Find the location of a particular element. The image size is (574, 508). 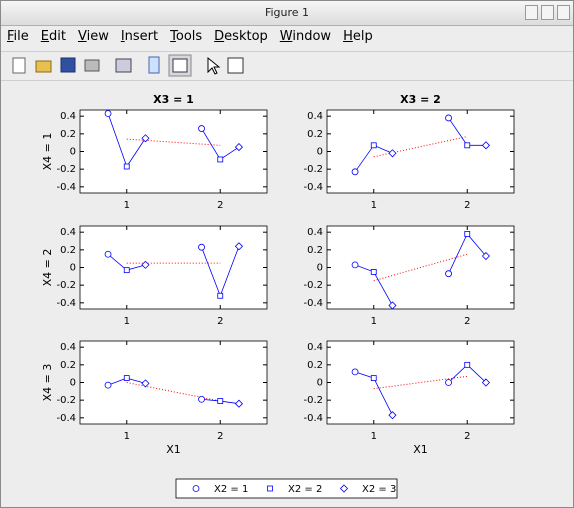

legend-label: X2 = 1 is located at coordinates (231, 489).